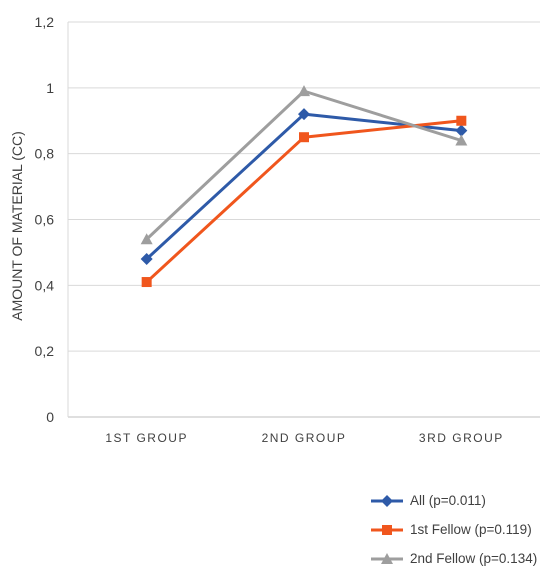 This screenshot has height=573, width=548. What do you see at coordinates (50, 88) in the screenshot?
I see `y-tick-label: 1` at bounding box center [50, 88].